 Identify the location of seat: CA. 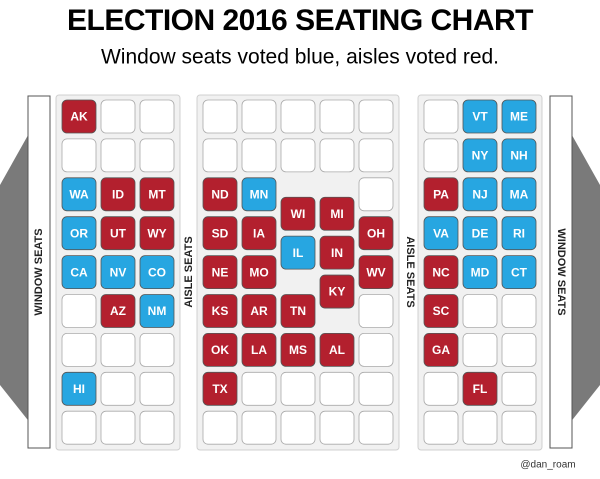
(79, 272).